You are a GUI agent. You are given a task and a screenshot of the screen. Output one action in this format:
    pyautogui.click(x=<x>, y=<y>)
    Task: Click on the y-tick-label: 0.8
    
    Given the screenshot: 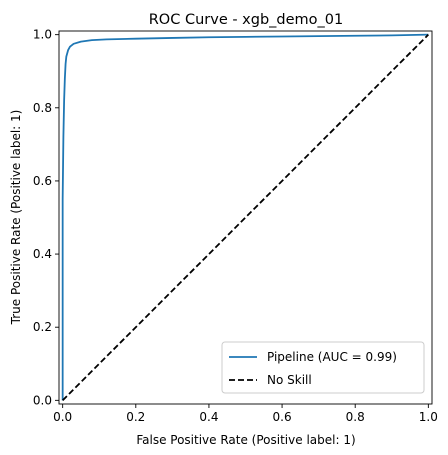 What is the action you would take?
    pyautogui.click(x=42, y=108)
    